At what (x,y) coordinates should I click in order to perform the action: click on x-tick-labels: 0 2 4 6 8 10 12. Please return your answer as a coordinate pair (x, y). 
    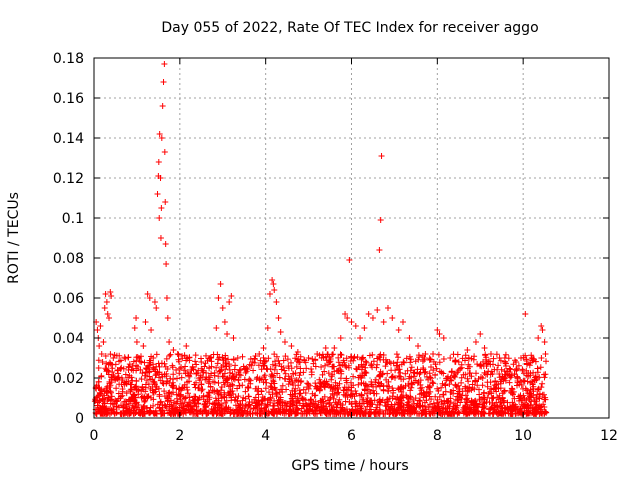
    Looking at the image, I should click on (354, 436).